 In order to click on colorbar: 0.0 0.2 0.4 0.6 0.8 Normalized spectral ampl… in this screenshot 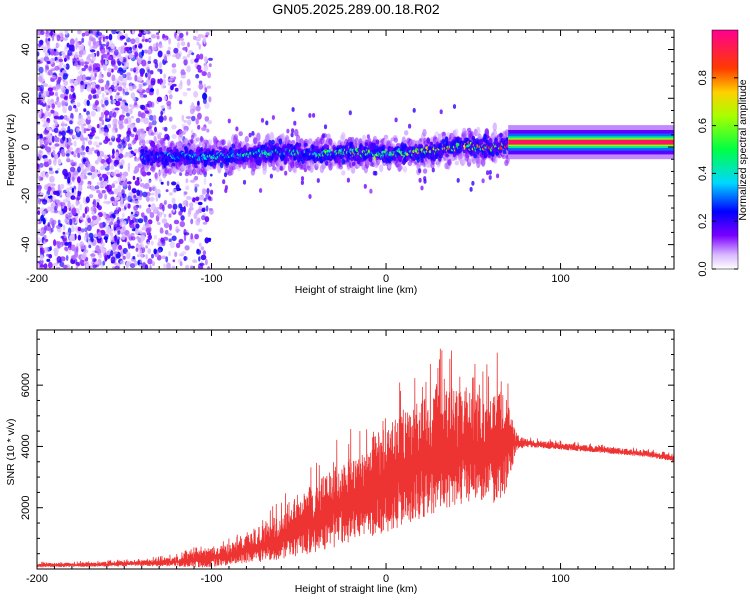, I will do `click(723, 153)`.